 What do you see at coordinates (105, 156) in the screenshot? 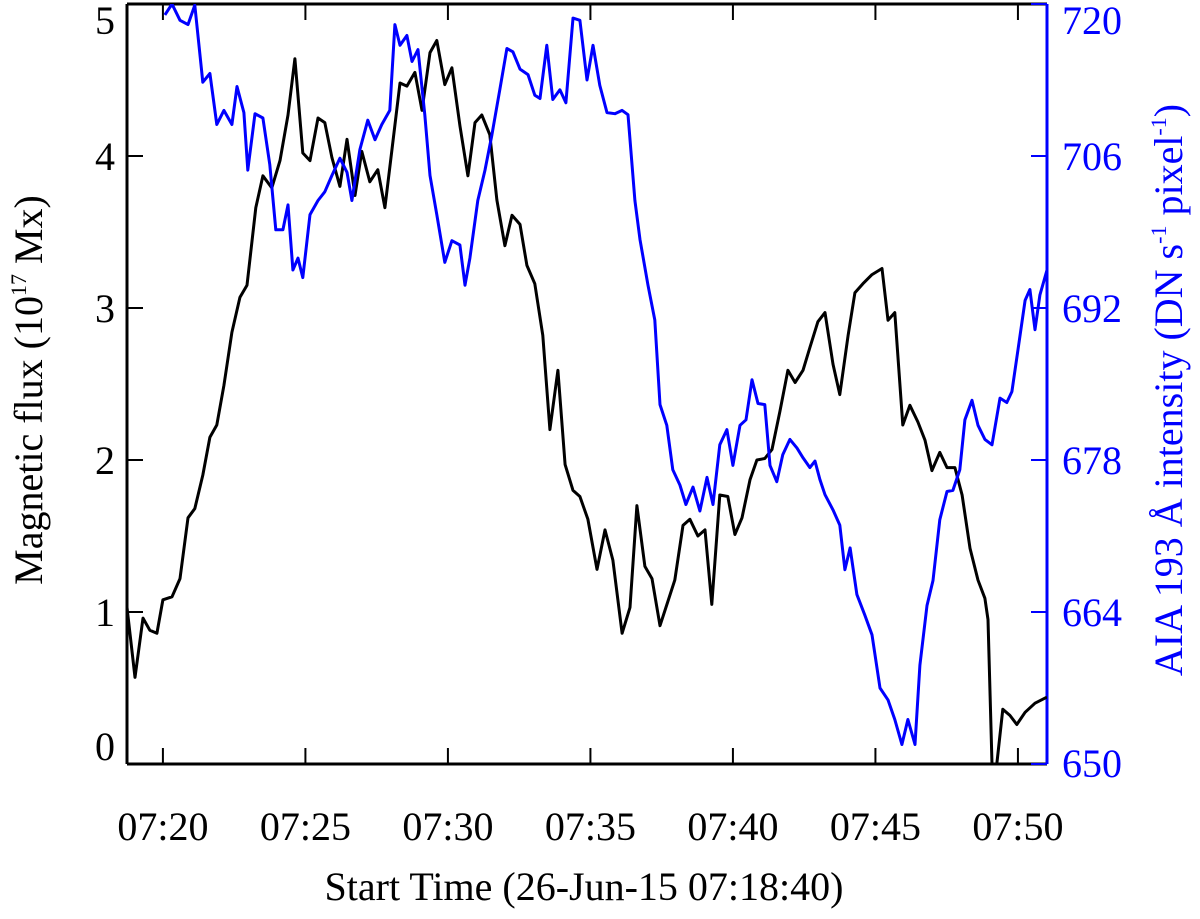
I see `y-tick-label: 4` at bounding box center [105, 156].